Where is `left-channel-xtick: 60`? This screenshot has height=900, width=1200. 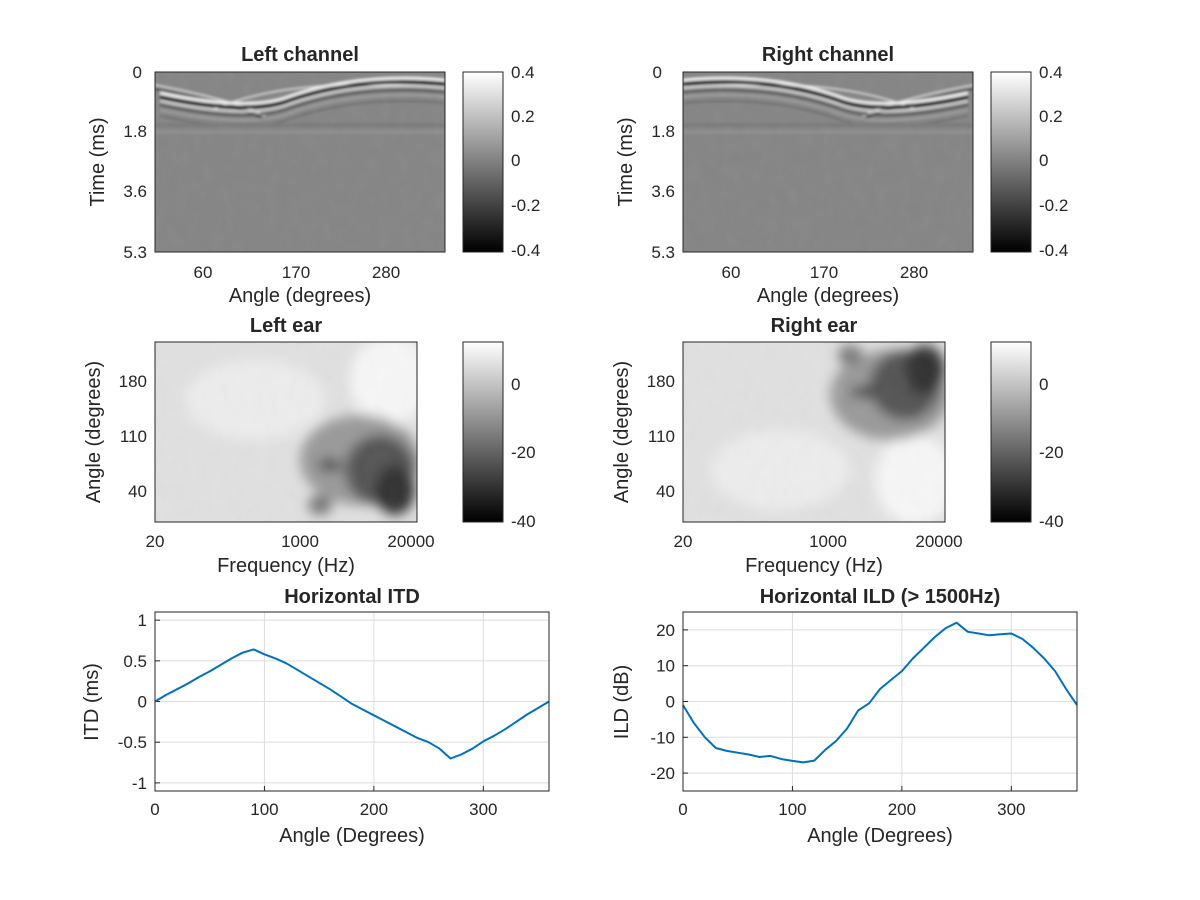
left-channel-xtick: 60 is located at coordinates (203, 272).